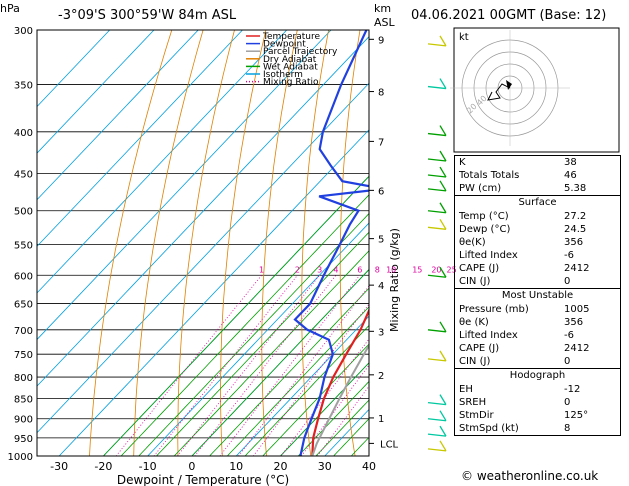  What do you see at coordinates (280, 466) in the screenshot?
I see `temperature-tick-label: 20` at bounding box center [280, 466].